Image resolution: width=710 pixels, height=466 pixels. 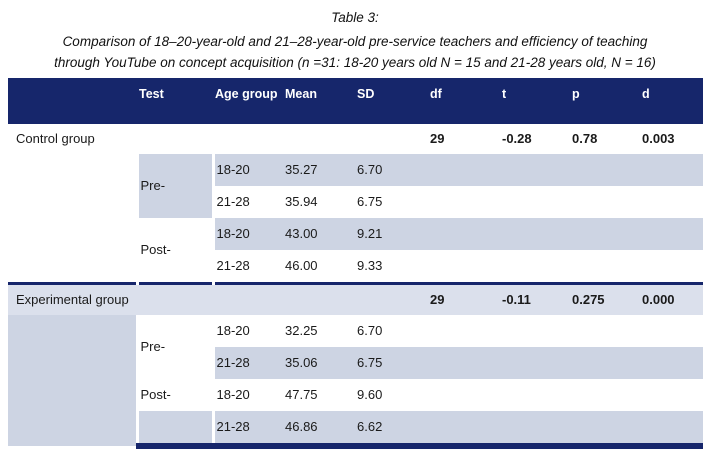 I want to click on control-post-2128-mean: 46.00, so click(x=301, y=266).